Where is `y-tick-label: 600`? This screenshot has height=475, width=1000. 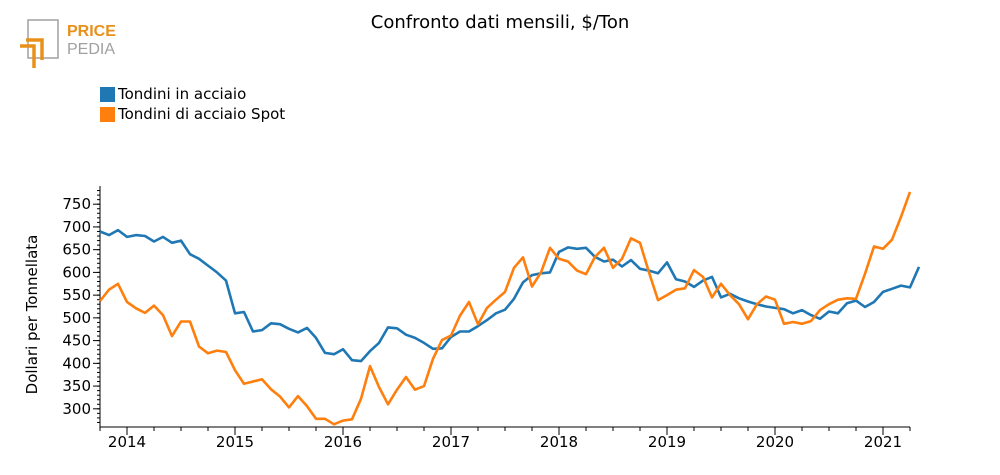 y-tick-label: 600 is located at coordinates (76, 272).